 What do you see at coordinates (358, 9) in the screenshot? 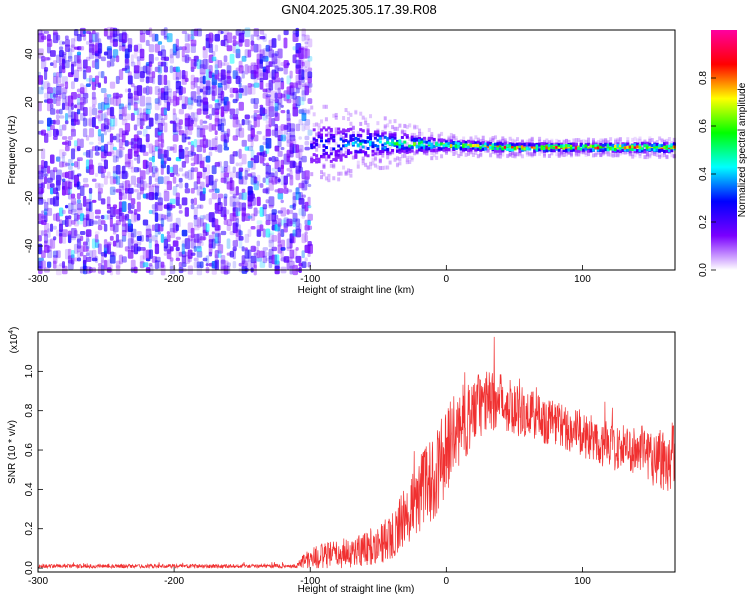
I see `chart-title: GN04.2025.305.17.39.R08` at bounding box center [358, 9].